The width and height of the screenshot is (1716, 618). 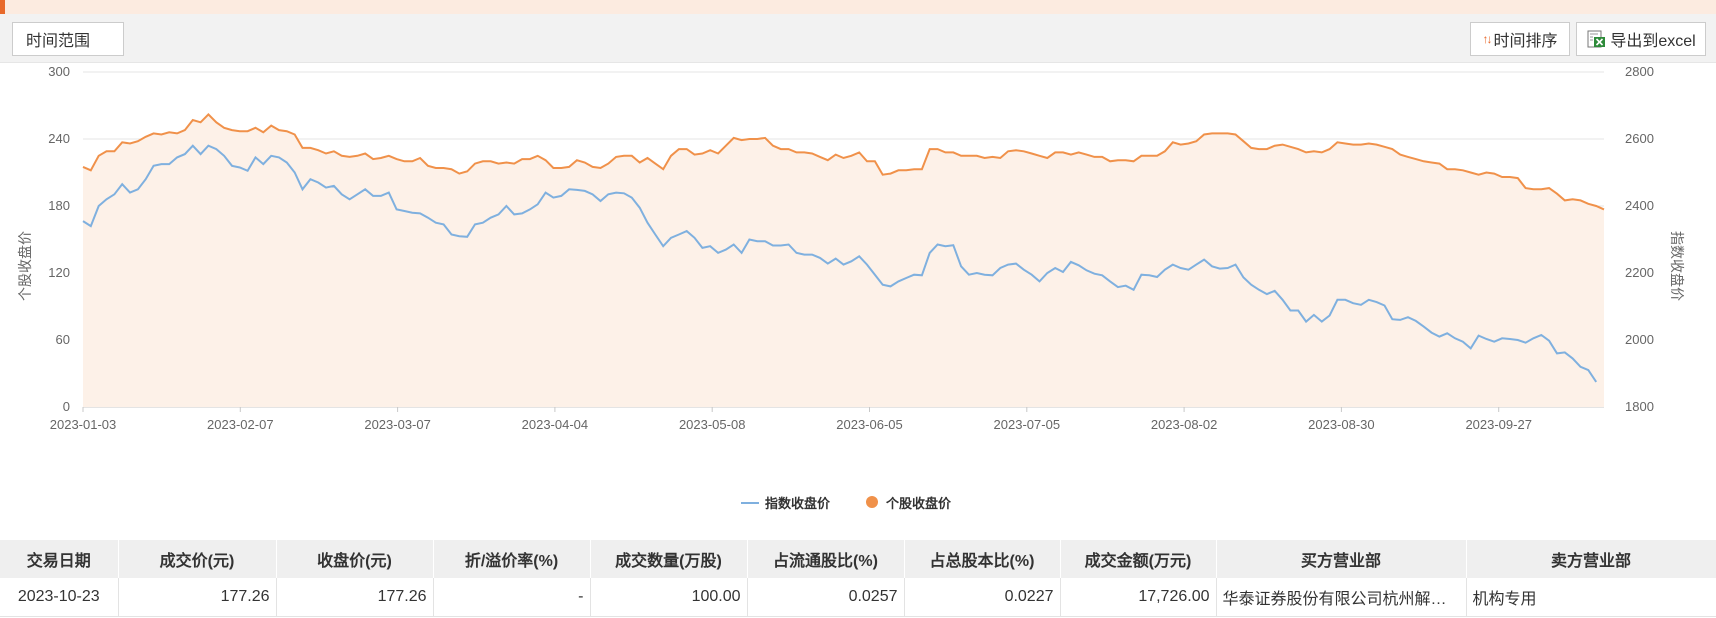 I want to click on legend-index-label: 指数收盘价, so click(x=798, y=503).